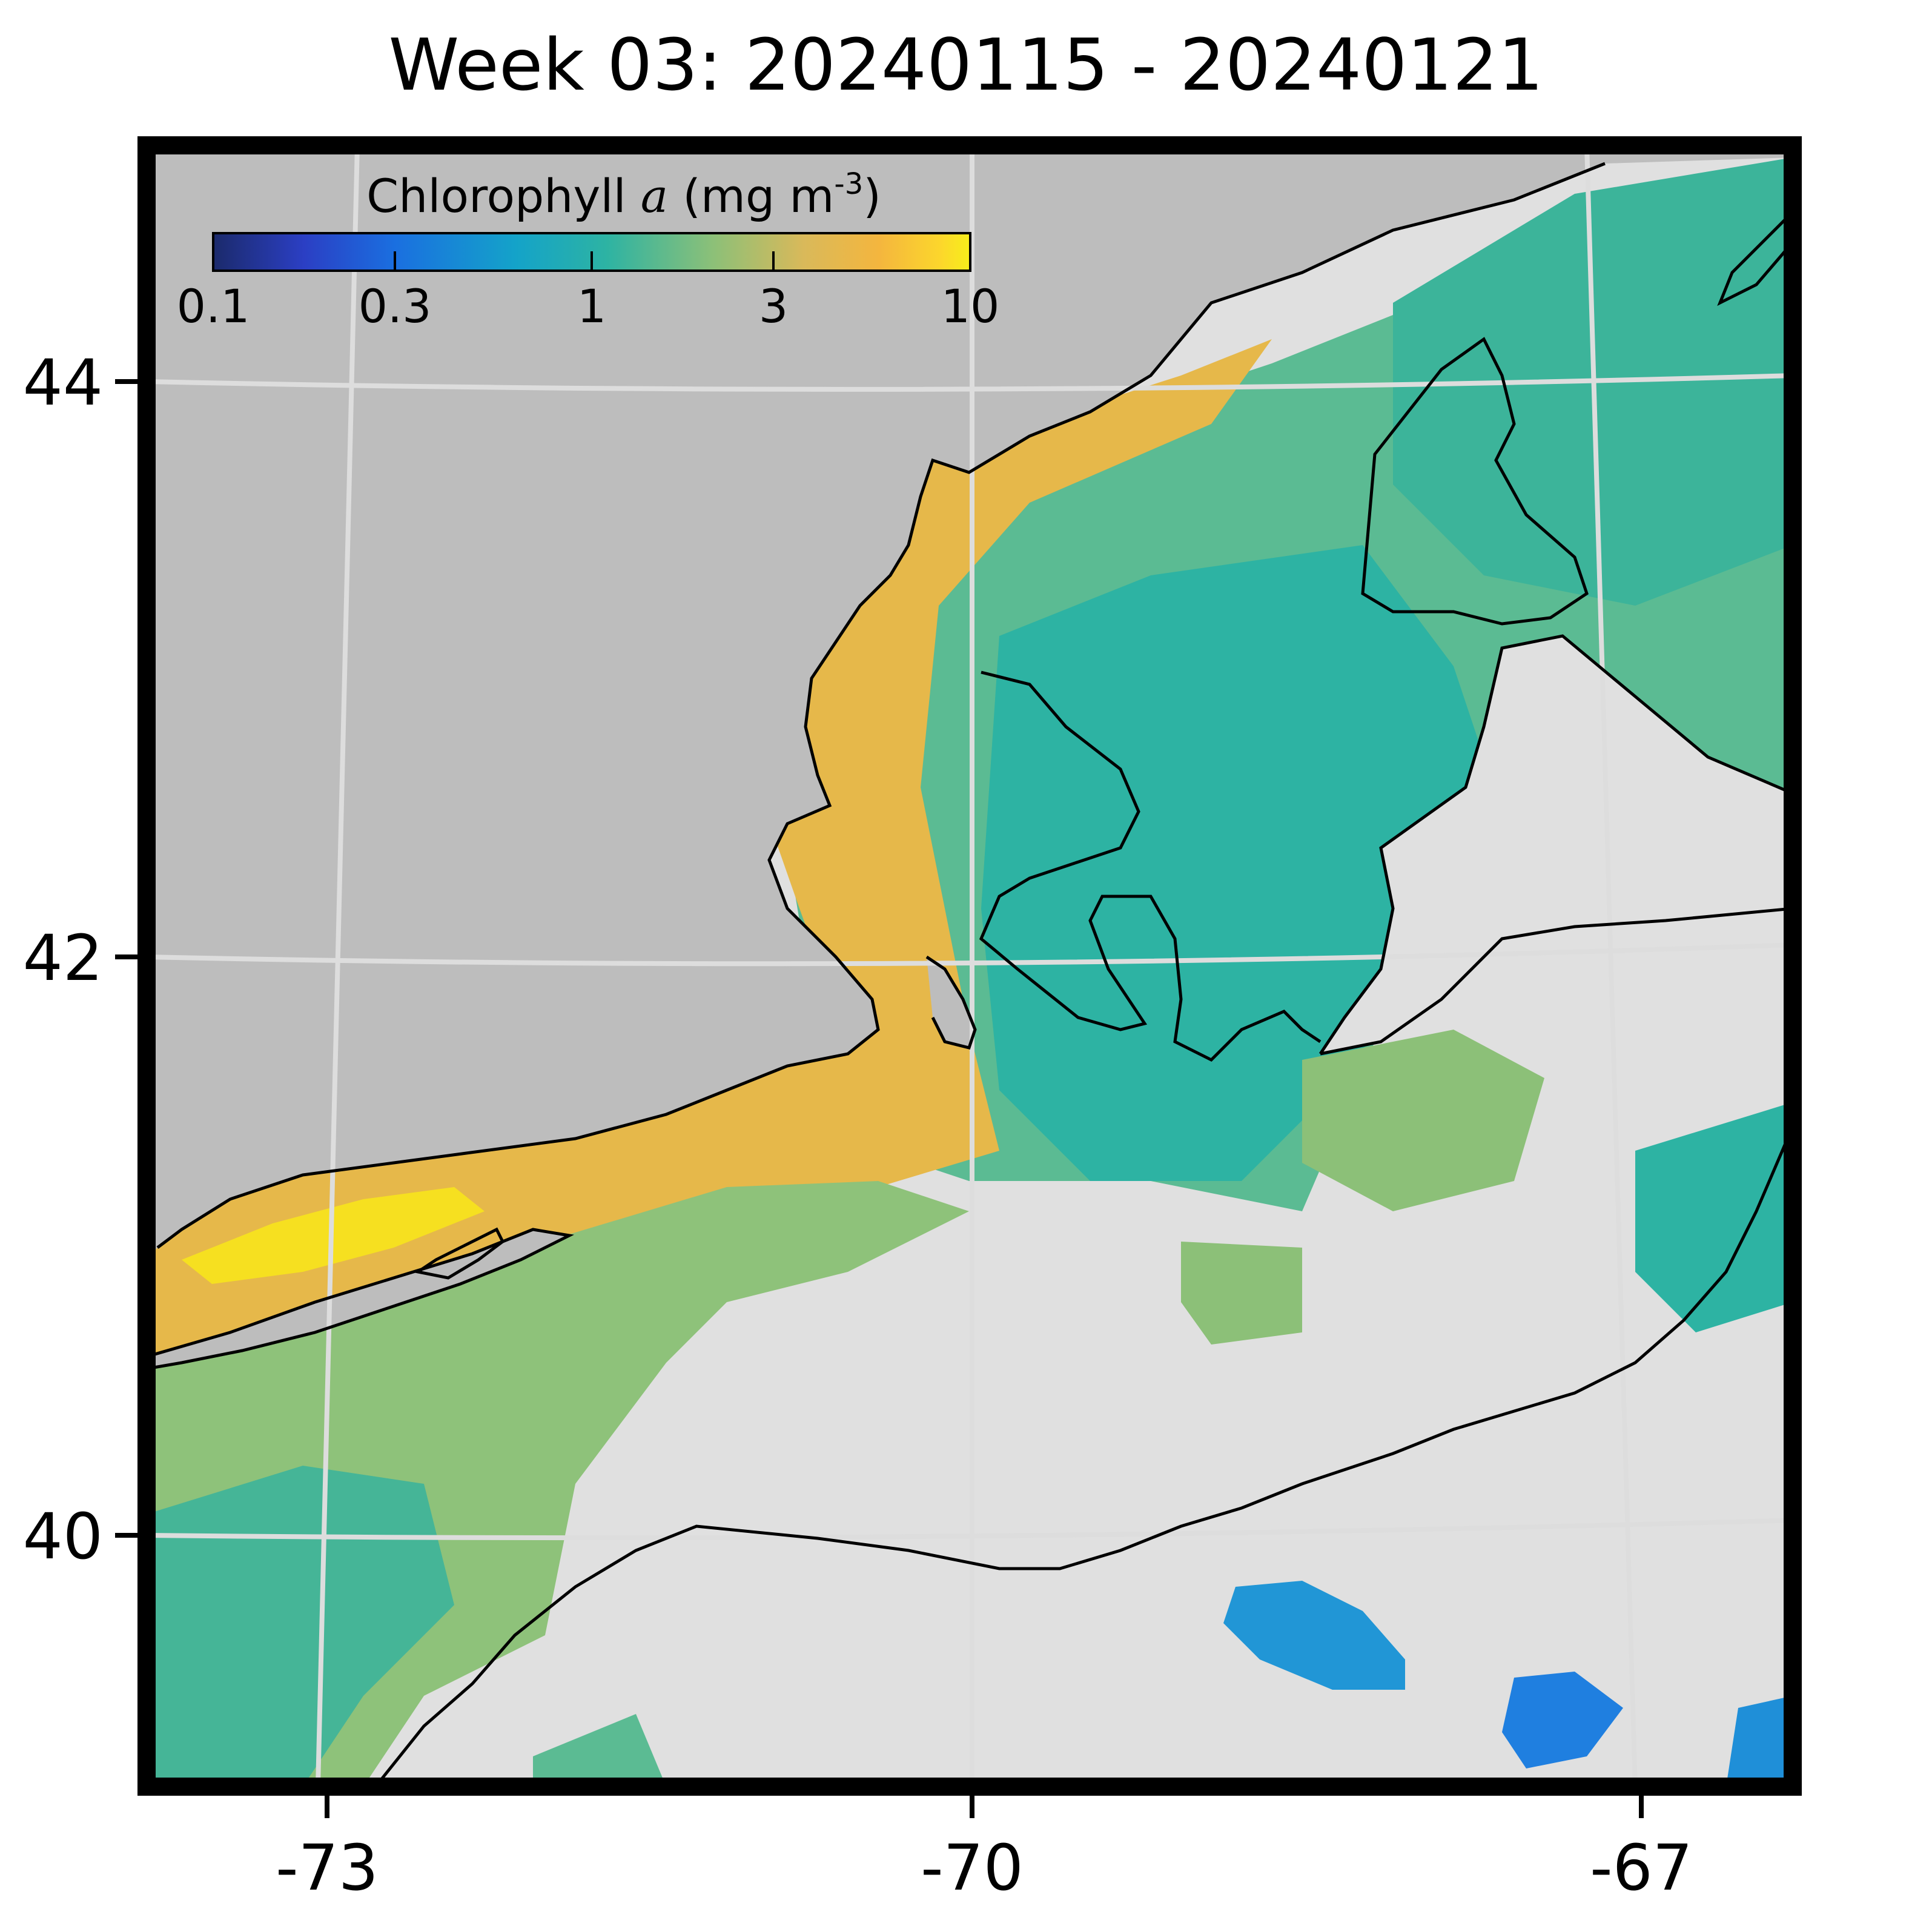  I want to click on land-cape-cod, so click(951, 1003).